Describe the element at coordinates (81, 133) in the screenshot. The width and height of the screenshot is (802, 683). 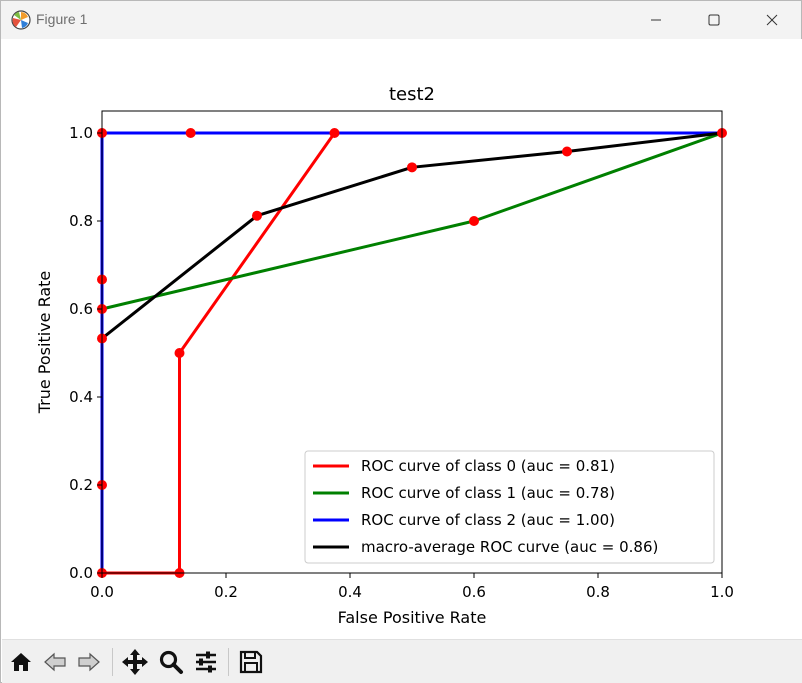
I see `y-tick-label: 1.0` at that location.